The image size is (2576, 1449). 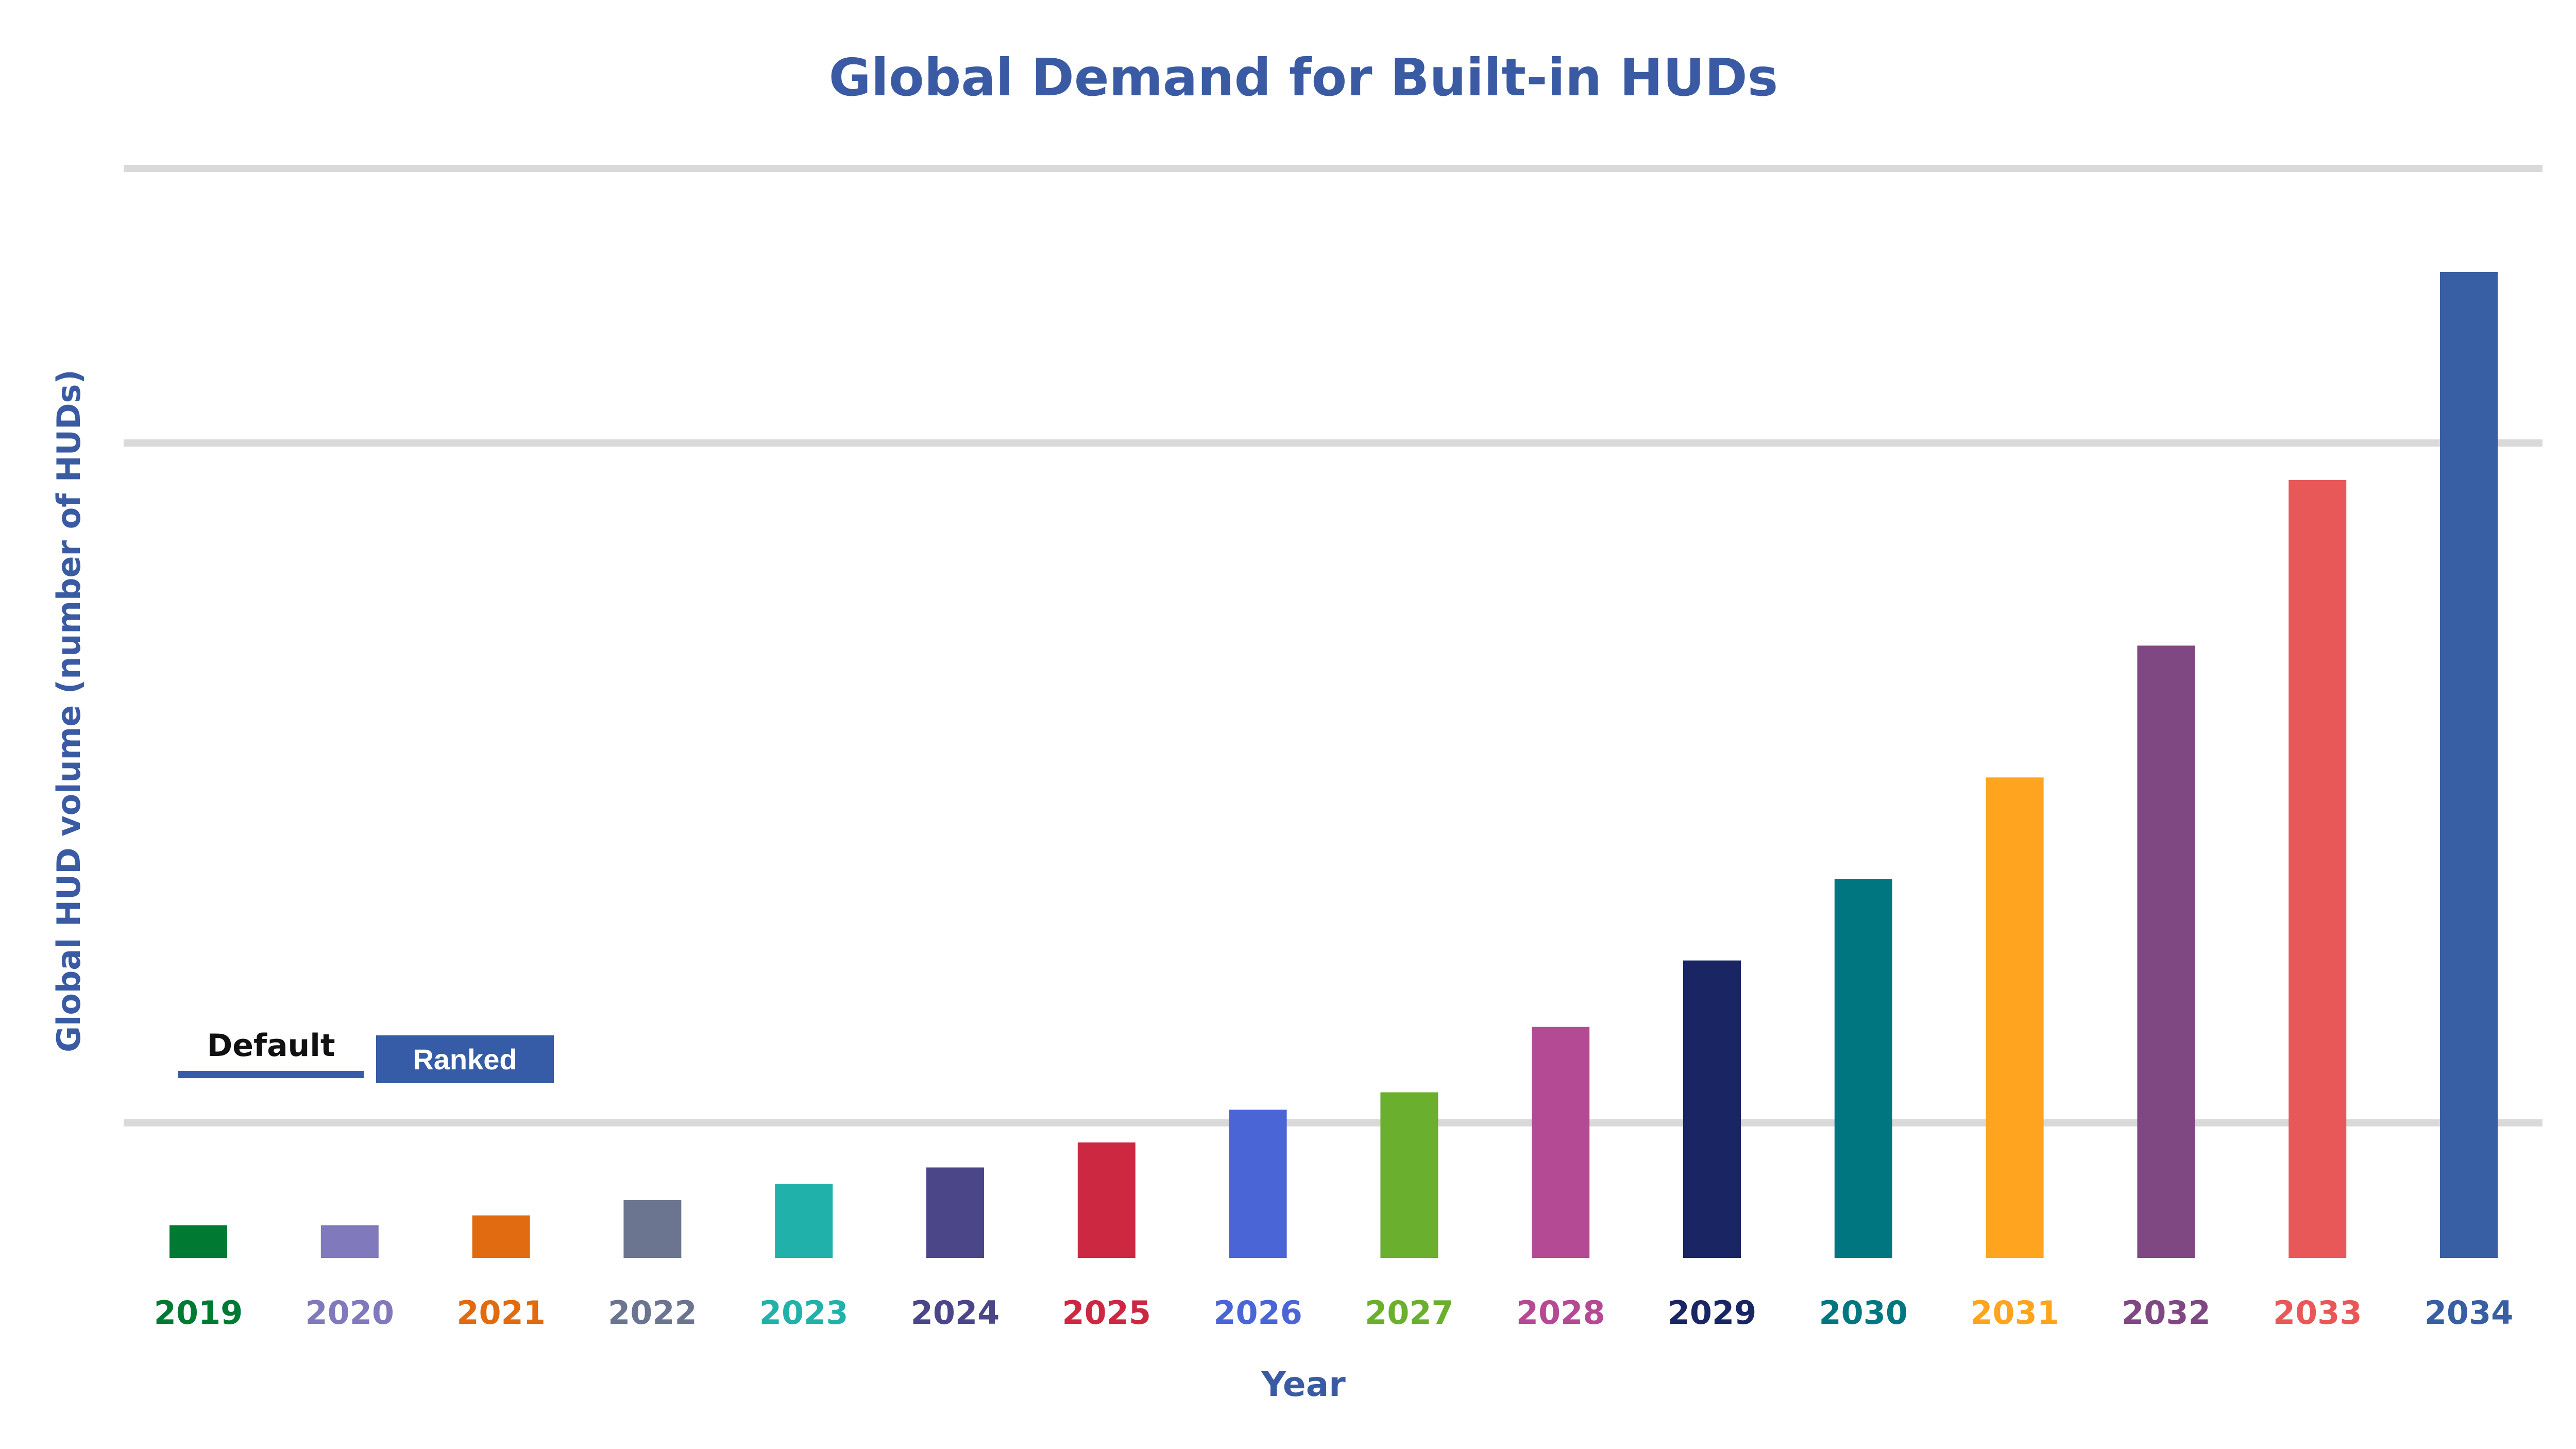 What do you see at coordinates (199, 1242) in the screenshot?
I see `bar-2019` at bounding box center [199, 1242].